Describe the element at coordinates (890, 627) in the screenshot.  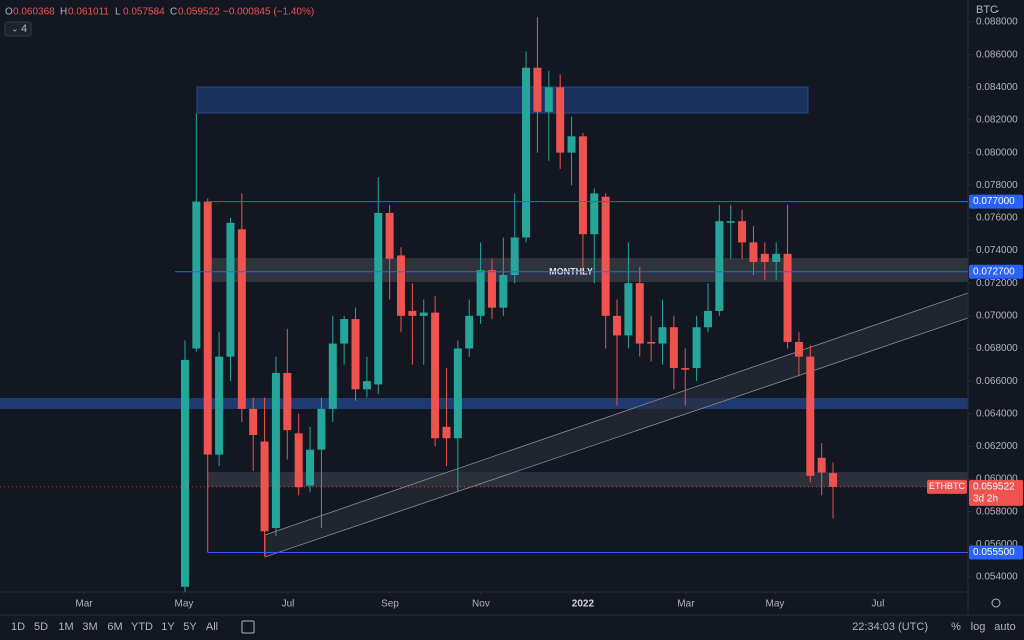
I see `clock: 22:34:03 (UTC)` at that location.